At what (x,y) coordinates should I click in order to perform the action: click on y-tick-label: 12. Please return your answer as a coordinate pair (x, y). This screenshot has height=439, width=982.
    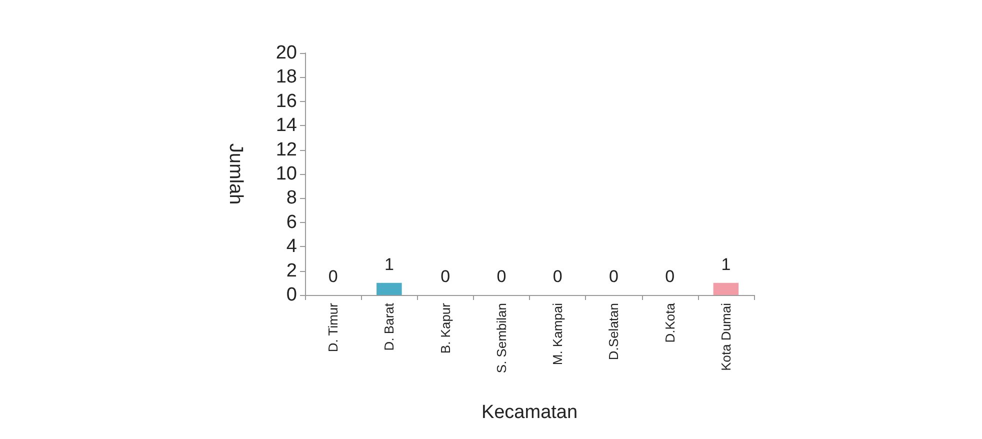
    Looking at the image, I should click on (286, 149).